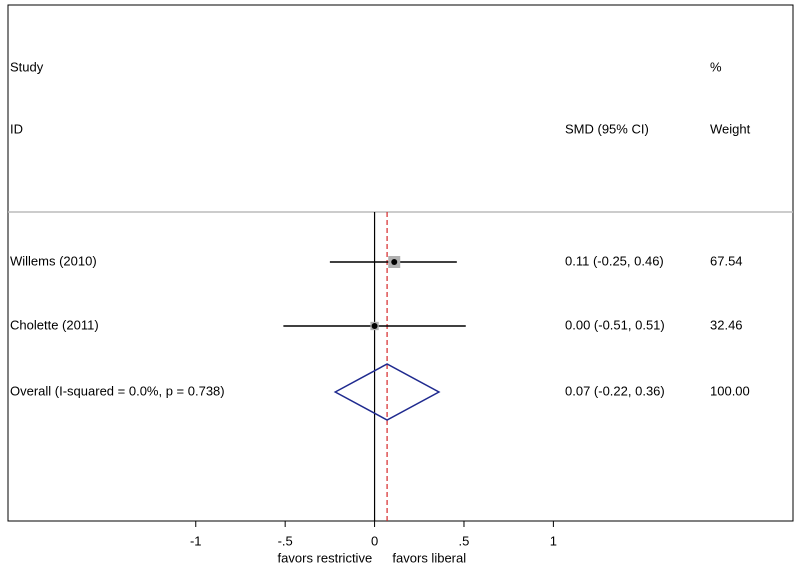 This screenshot has width=800, height=566. I want to click on overall-effect: 0.07 (-0.22, 0.36), so click(615, 390).